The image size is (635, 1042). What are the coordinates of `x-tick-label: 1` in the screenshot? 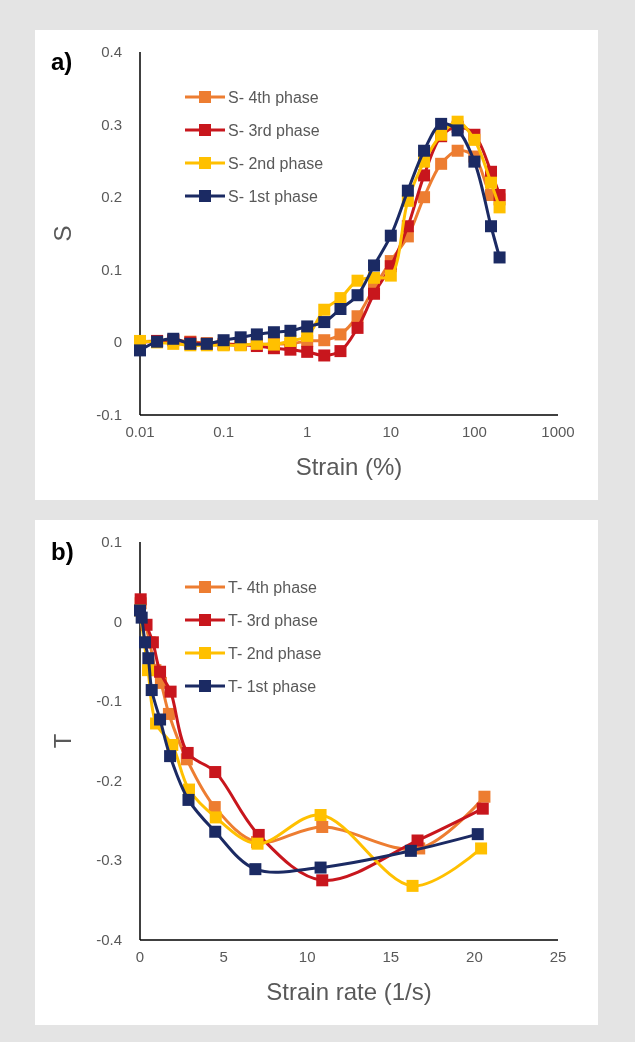 It's located at (307, 431).